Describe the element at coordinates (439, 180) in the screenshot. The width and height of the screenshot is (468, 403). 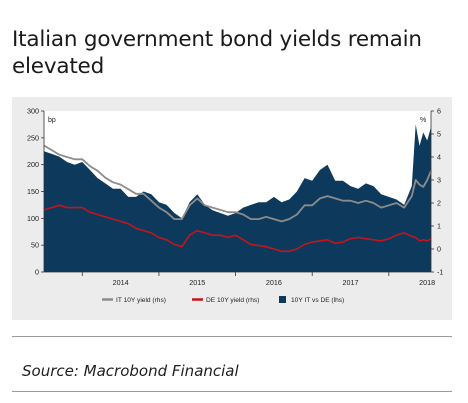
I see `right-axis-tick-label: 3` at that location.